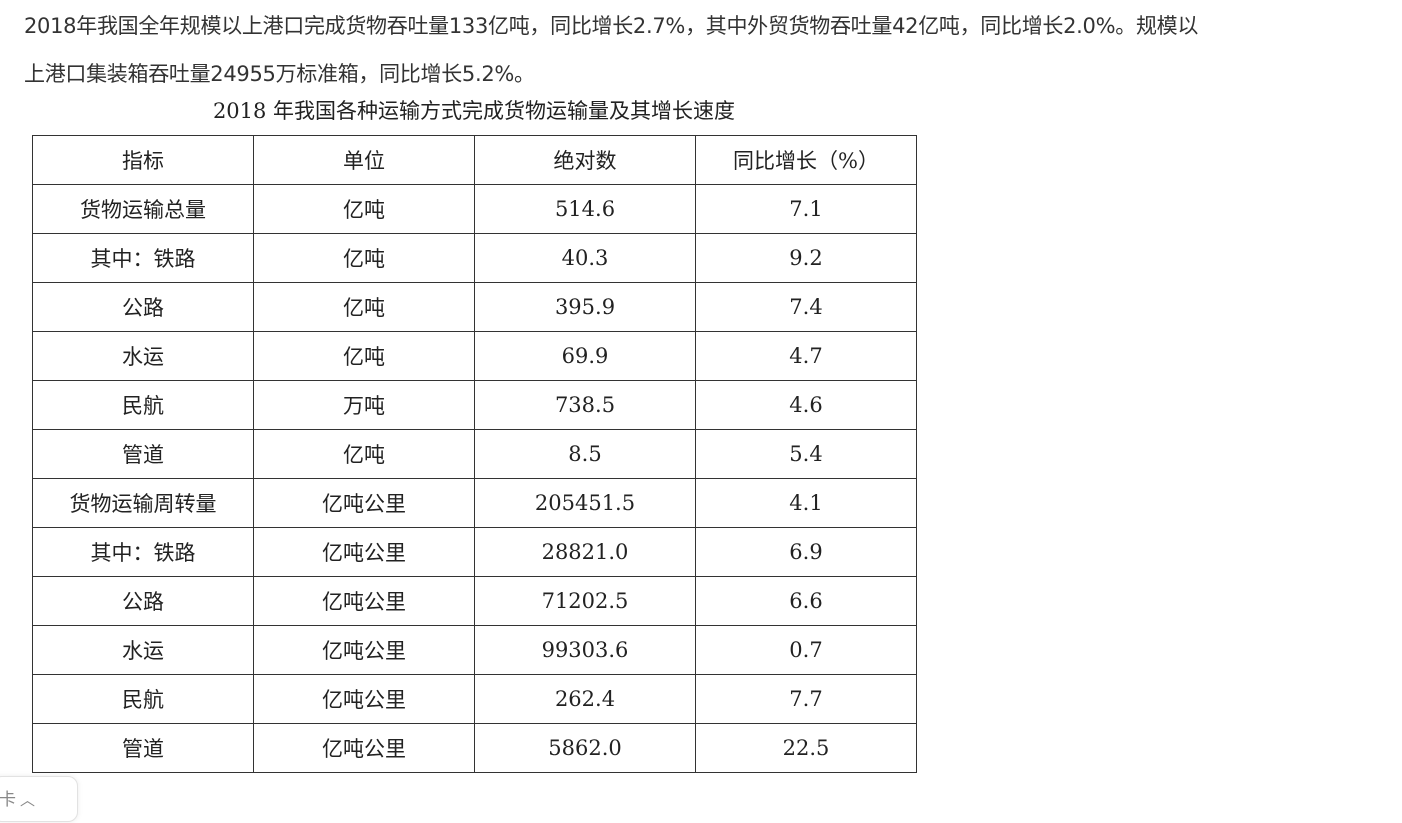  I want to click on cell-absolute: 8.5, so click(585, 454).